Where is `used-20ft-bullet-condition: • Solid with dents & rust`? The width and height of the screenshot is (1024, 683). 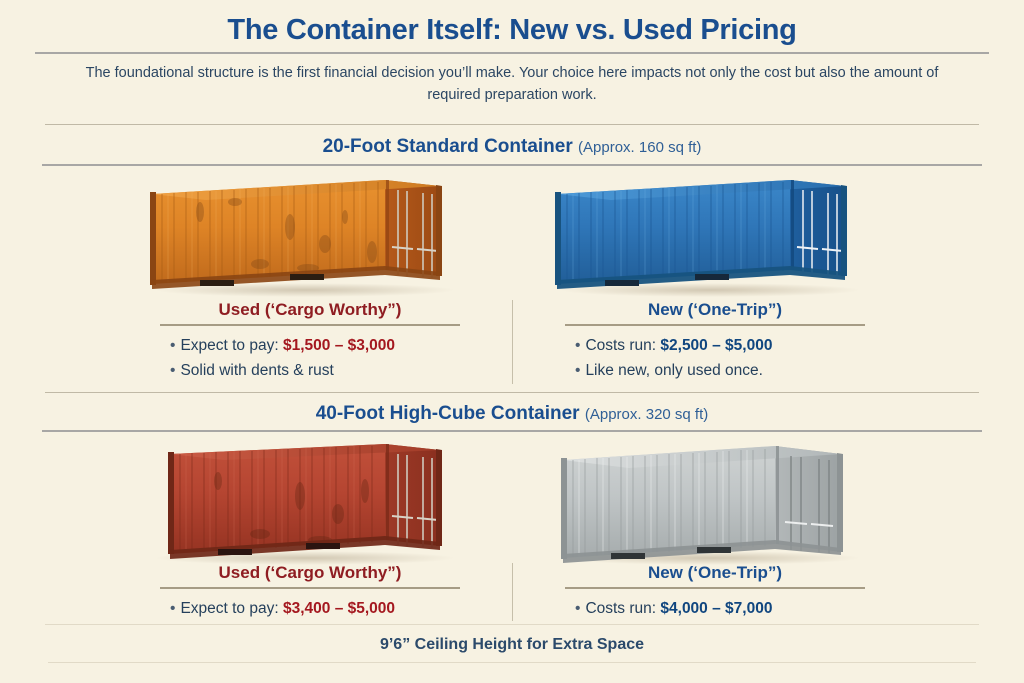
used-20ft-bullet-condition: • Solid with dents & rust is located at coordinates (310, 370).